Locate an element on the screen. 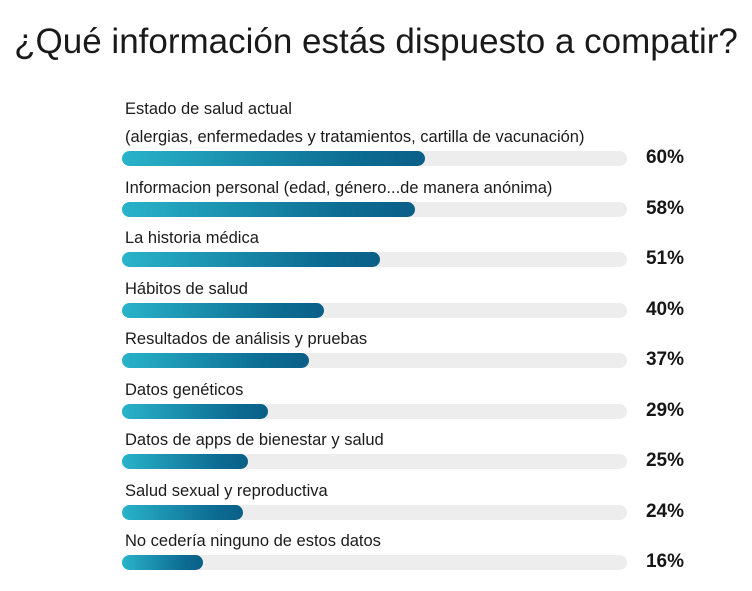 The image size is (752, 591). bar-label: La historia médica is located at coordinates (192, 238).